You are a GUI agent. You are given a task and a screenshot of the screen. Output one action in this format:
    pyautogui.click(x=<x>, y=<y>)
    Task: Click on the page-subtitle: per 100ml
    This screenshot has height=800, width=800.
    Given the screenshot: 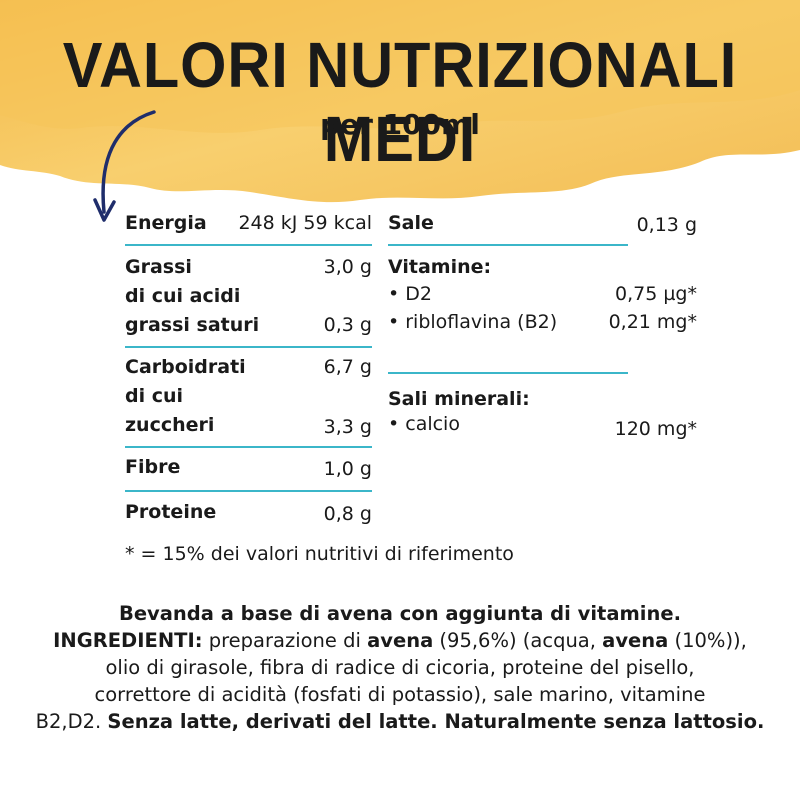 What is the action you would take?
    pyautogui.click(x=400, y=124)
    